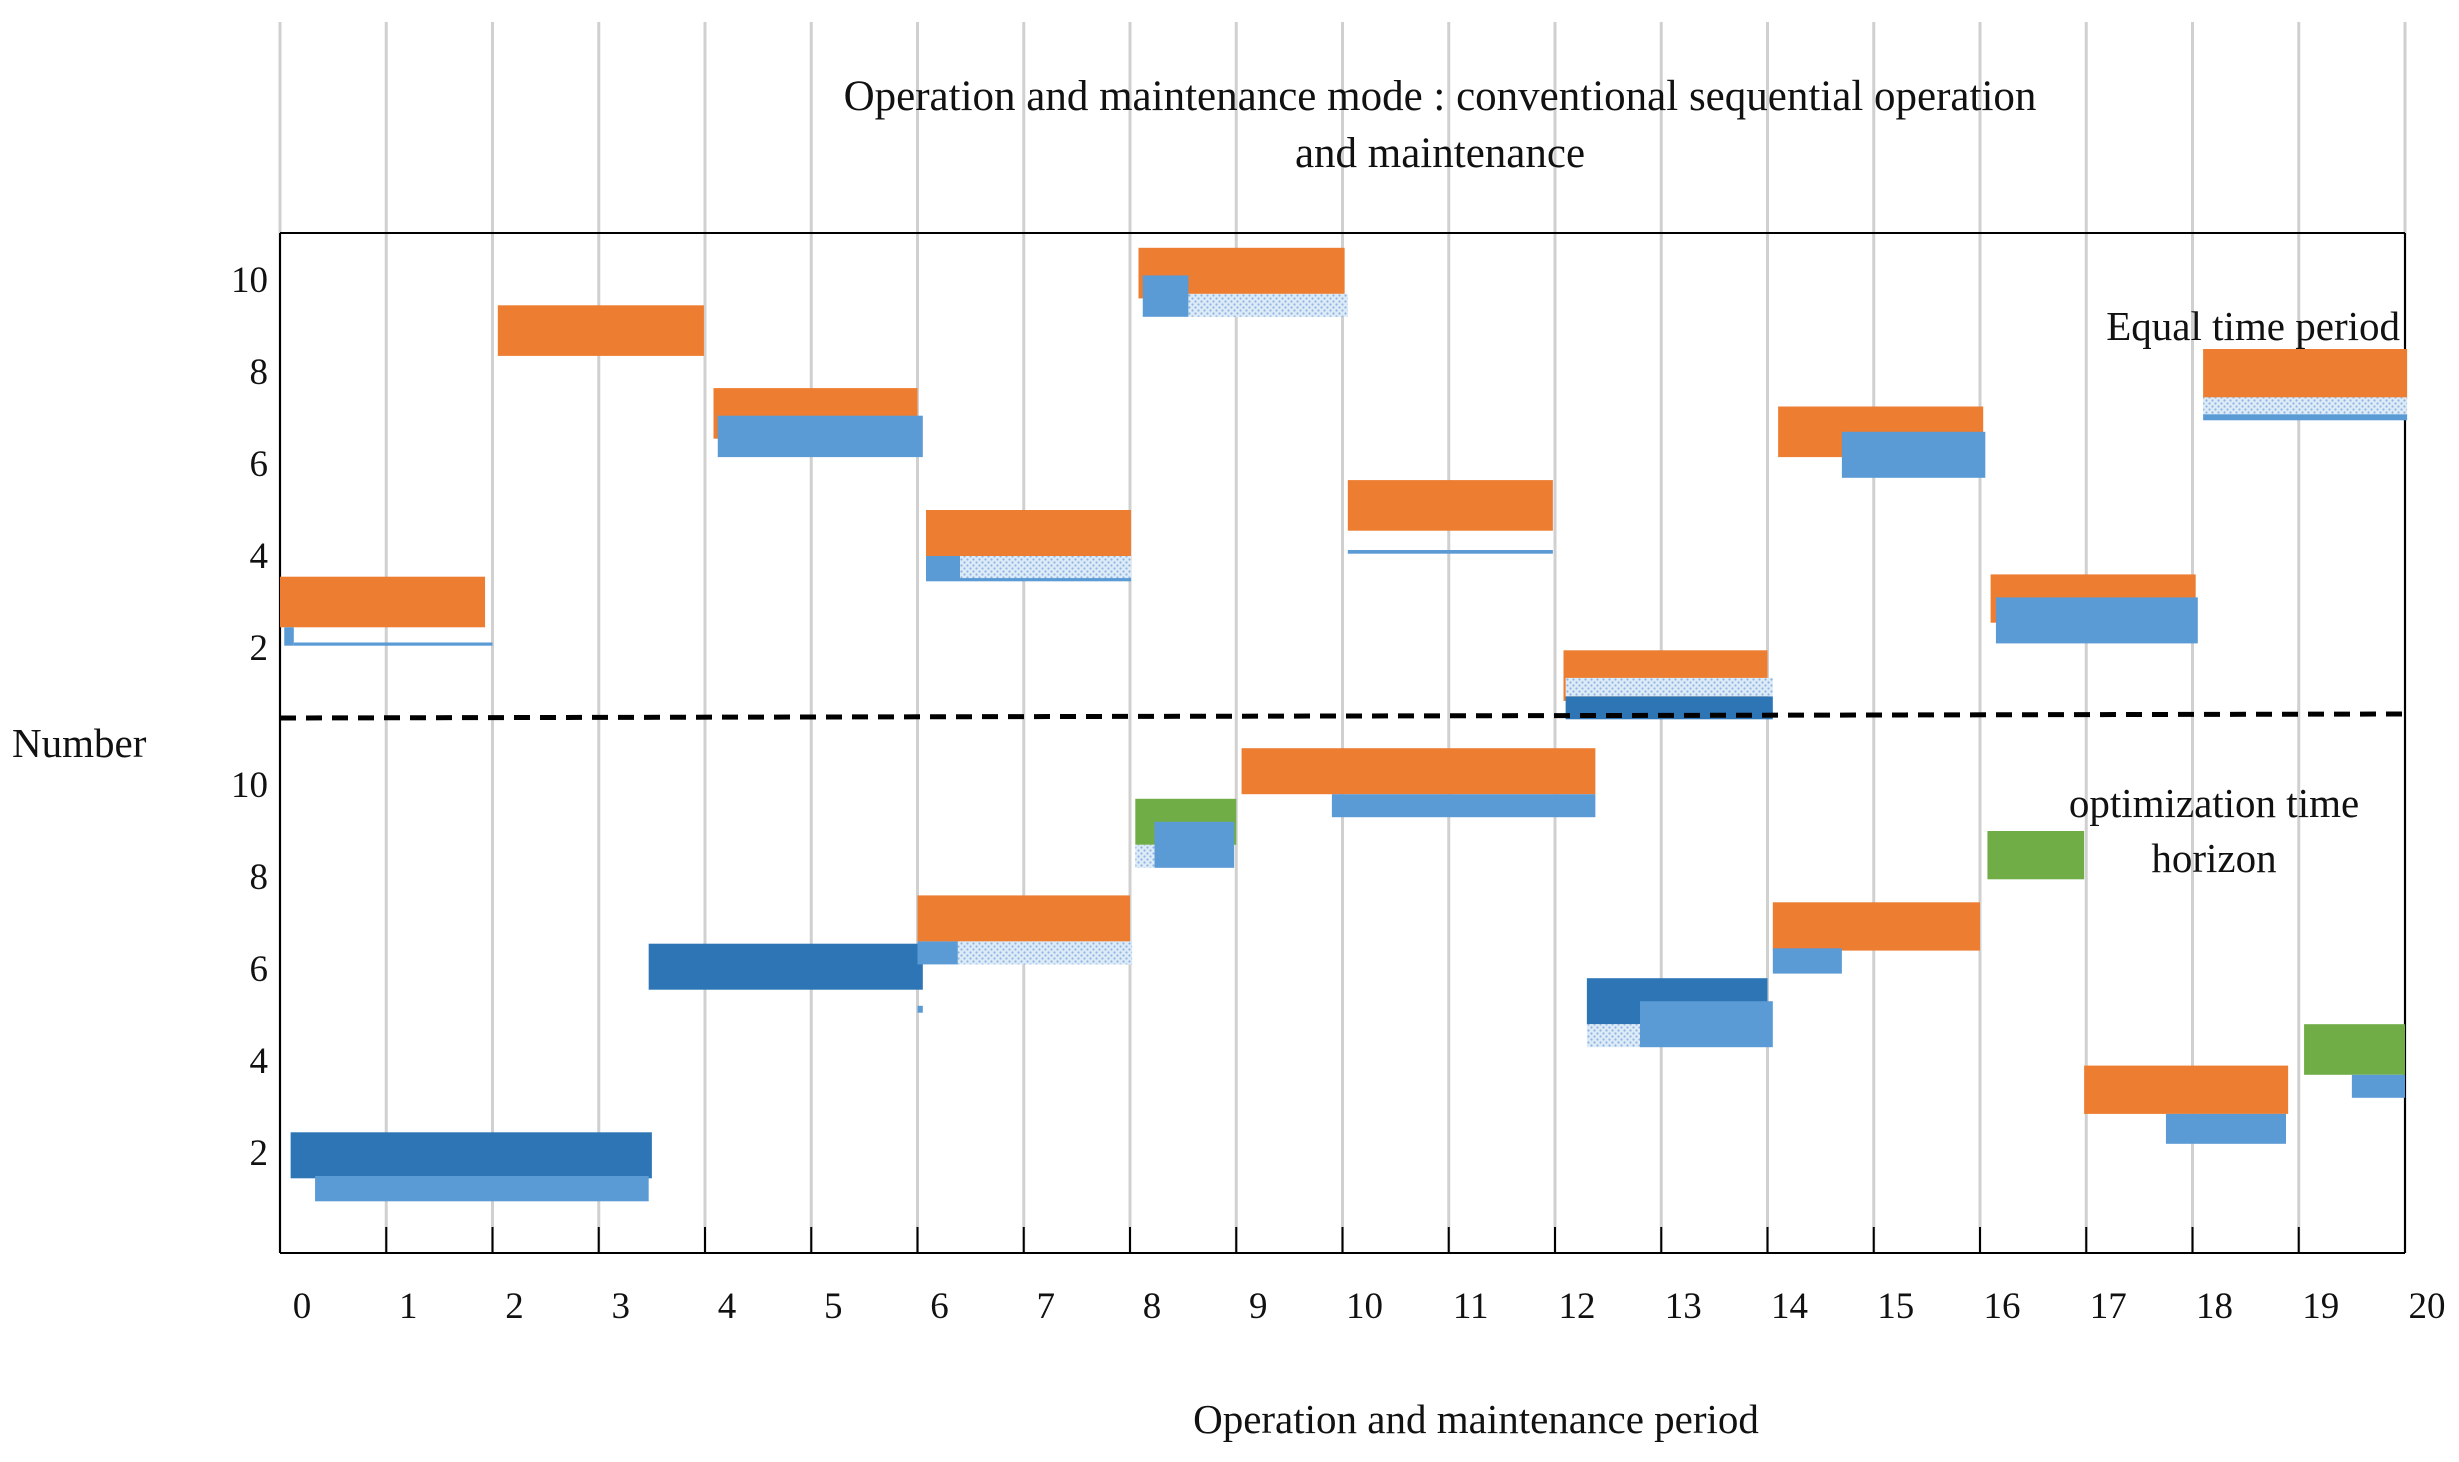  Describe the element at coordinates (2108, 1306) in the screenshot. I see `x-tick-label: 17` at that location.